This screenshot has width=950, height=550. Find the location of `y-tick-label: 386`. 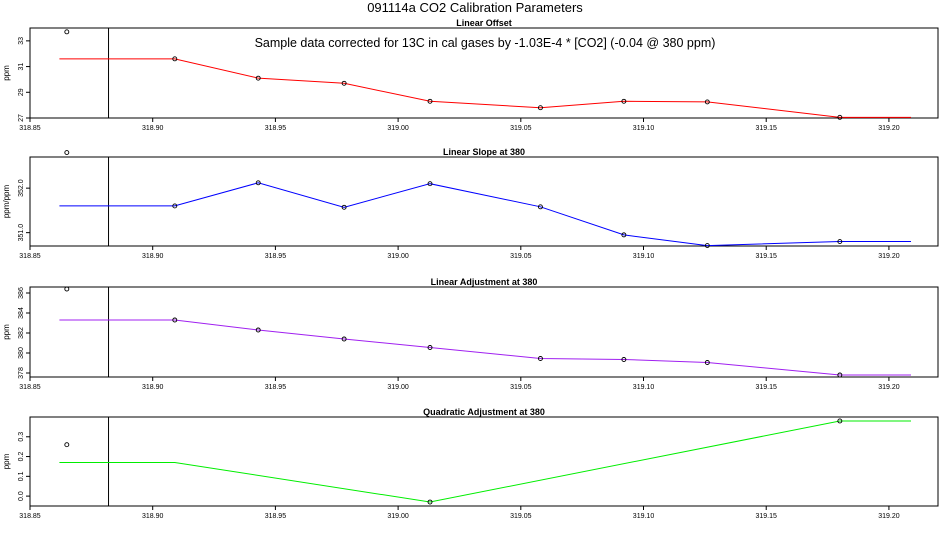

y-tick-label: 386 is located at coordinates (21, 293).